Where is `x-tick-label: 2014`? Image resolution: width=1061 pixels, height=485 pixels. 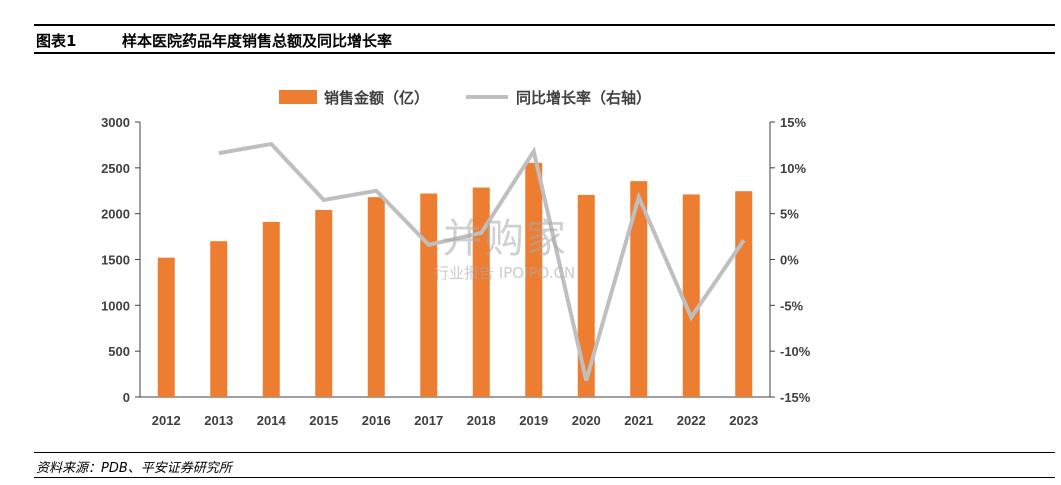 x-tick-label: 2014 is located at coordinates (272, 420).